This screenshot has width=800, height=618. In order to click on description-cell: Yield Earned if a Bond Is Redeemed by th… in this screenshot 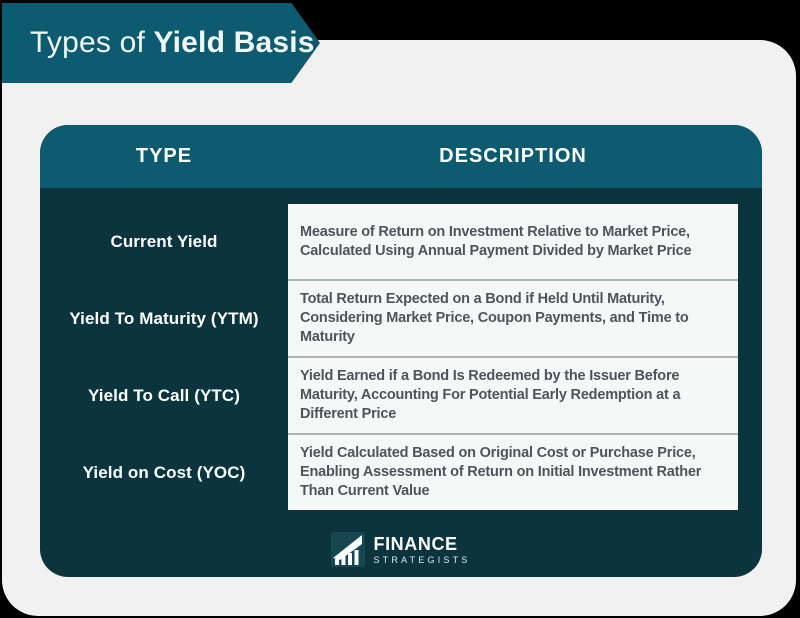, I will do `click(513, 395)`.